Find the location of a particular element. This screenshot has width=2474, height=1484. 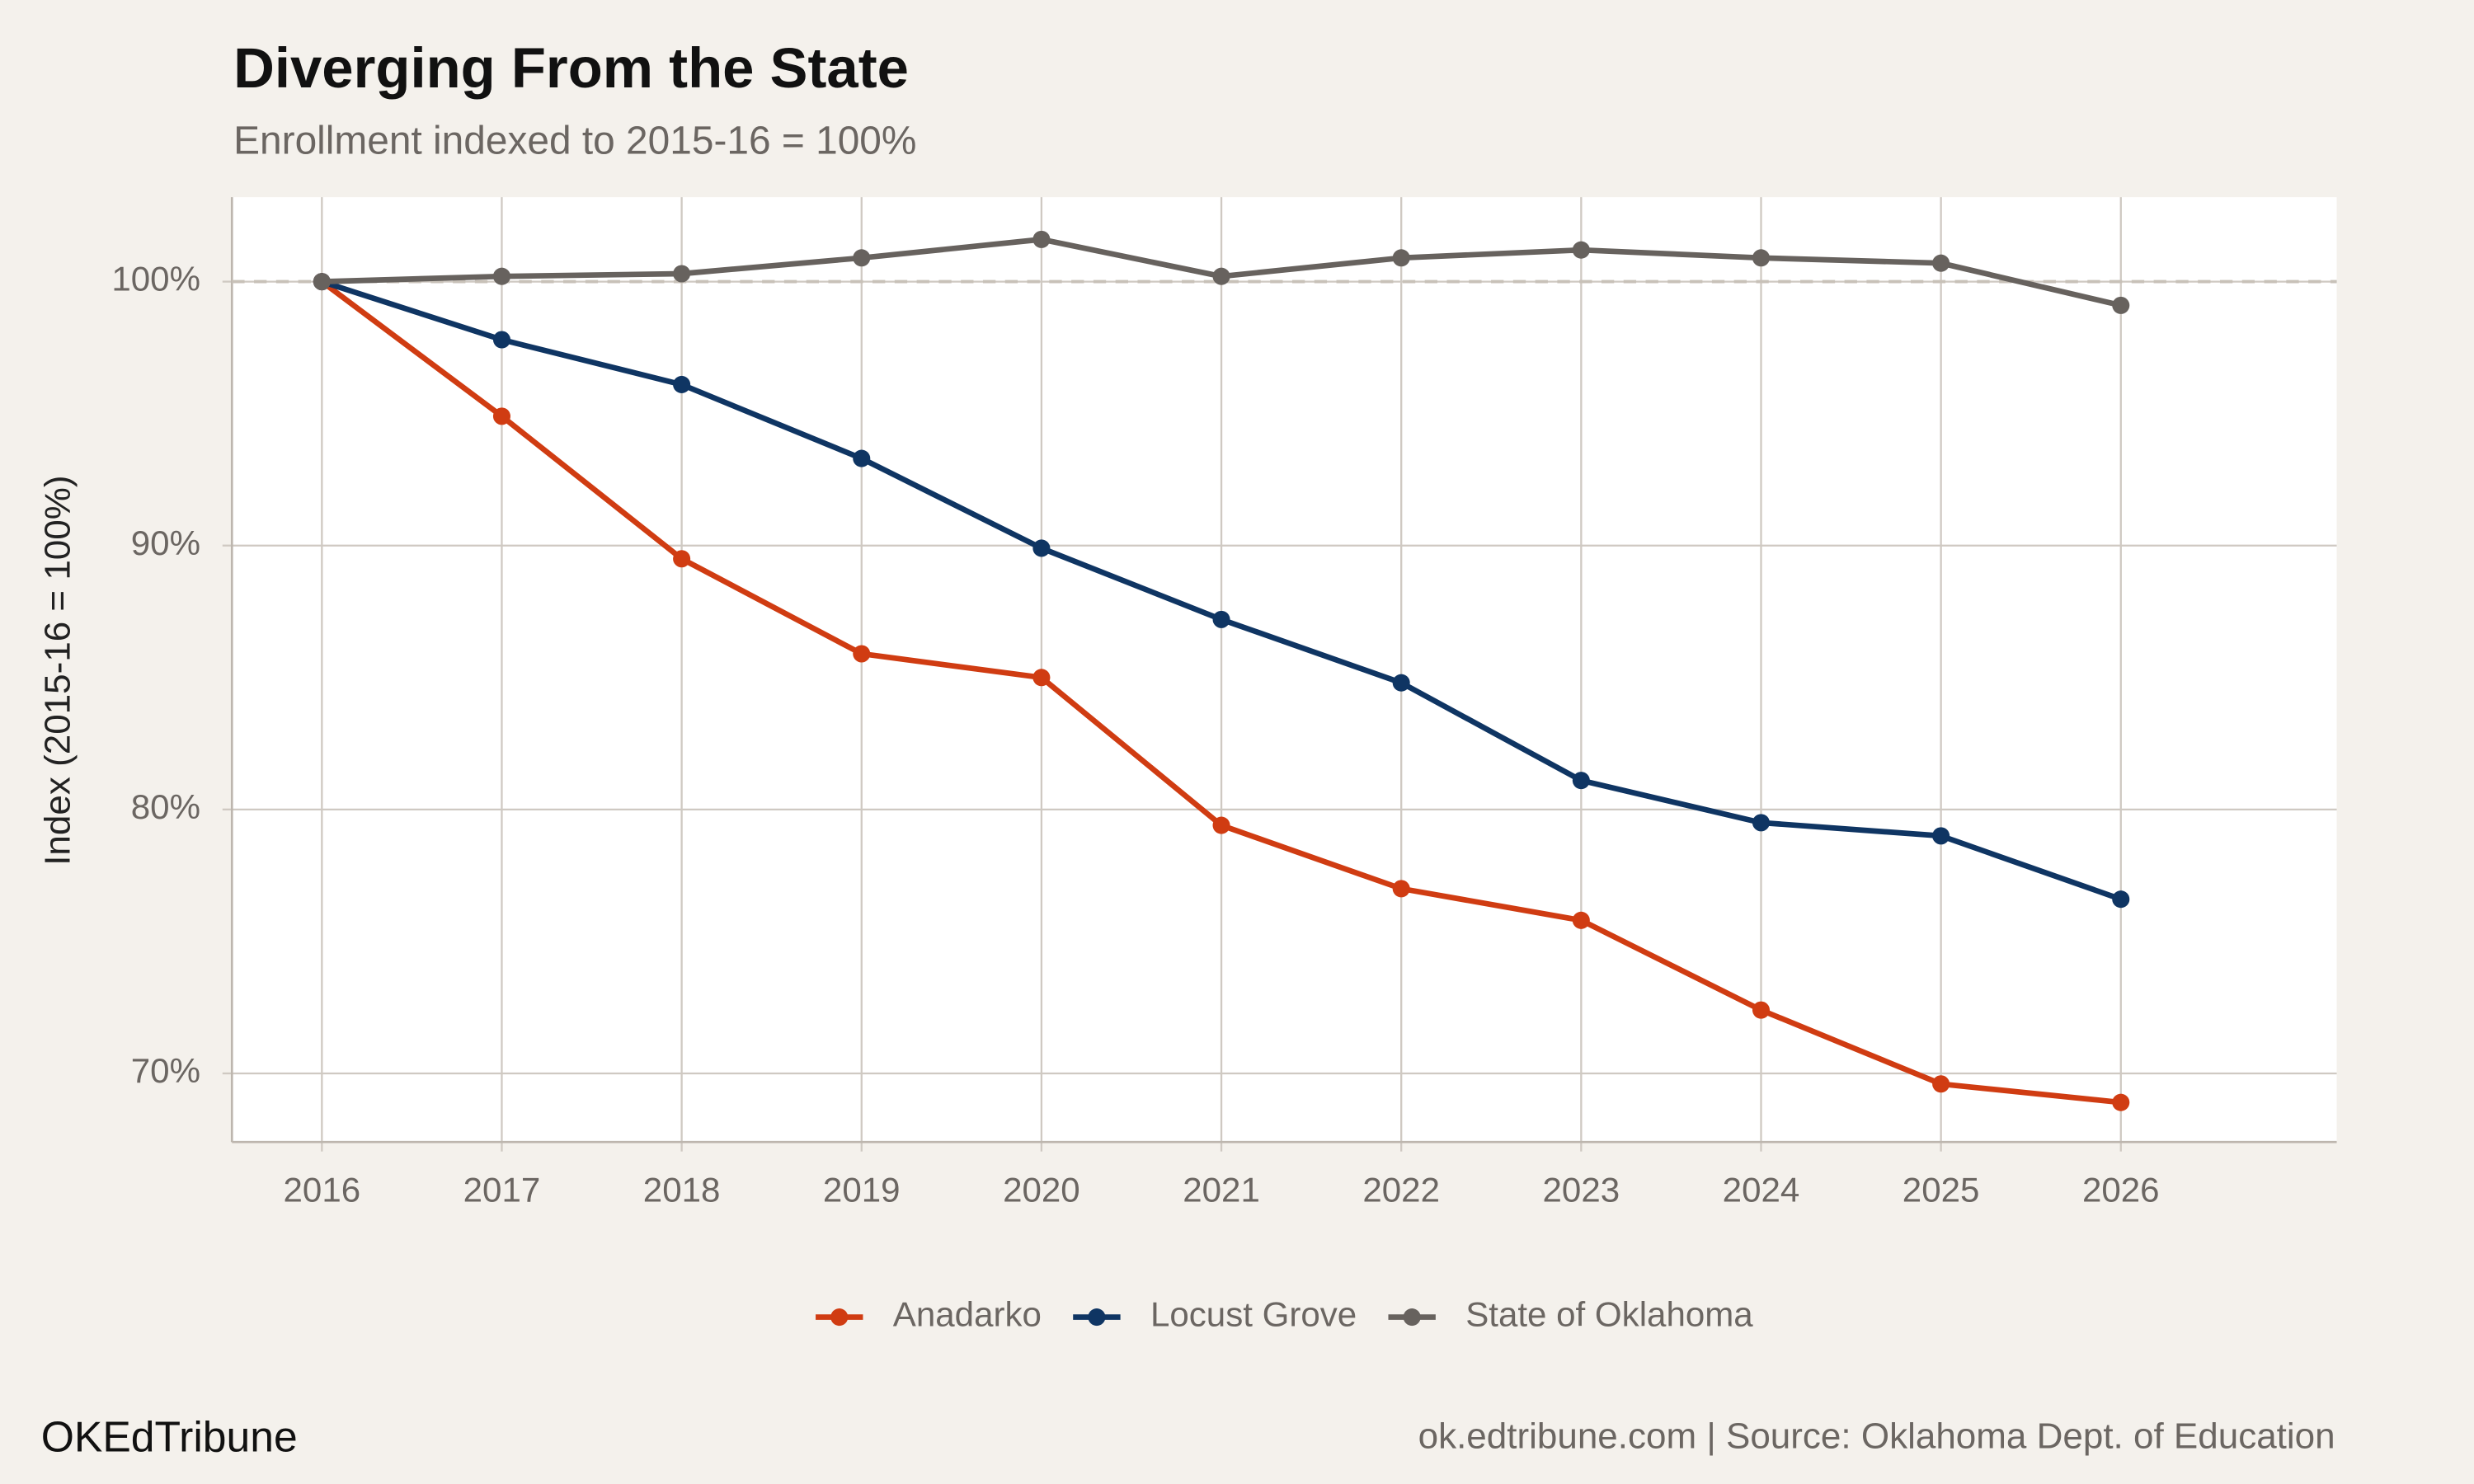

legend-label: Anadarko is located at coordinates (967, 1314).